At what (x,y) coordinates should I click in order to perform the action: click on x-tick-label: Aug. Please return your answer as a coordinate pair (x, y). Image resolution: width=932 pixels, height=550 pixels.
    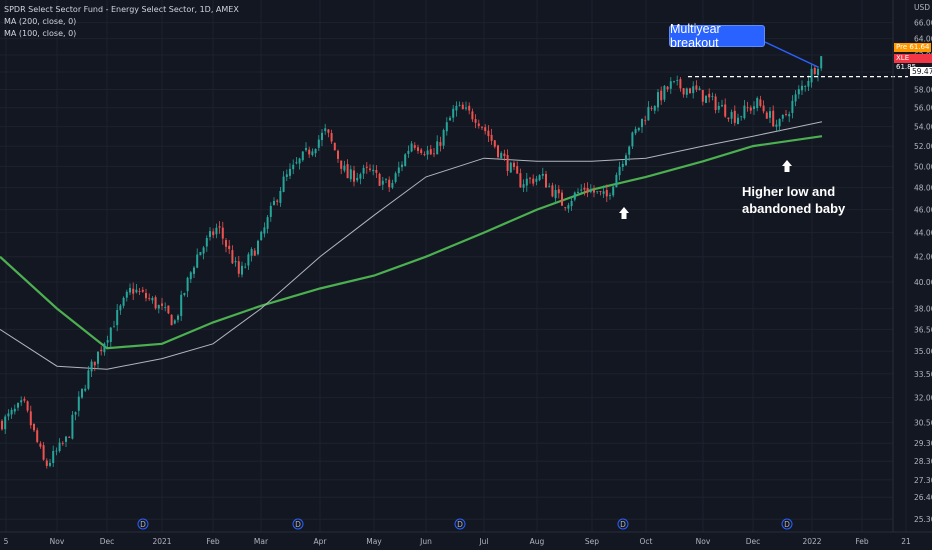
    Looking at the image, I should click on (537, 541).